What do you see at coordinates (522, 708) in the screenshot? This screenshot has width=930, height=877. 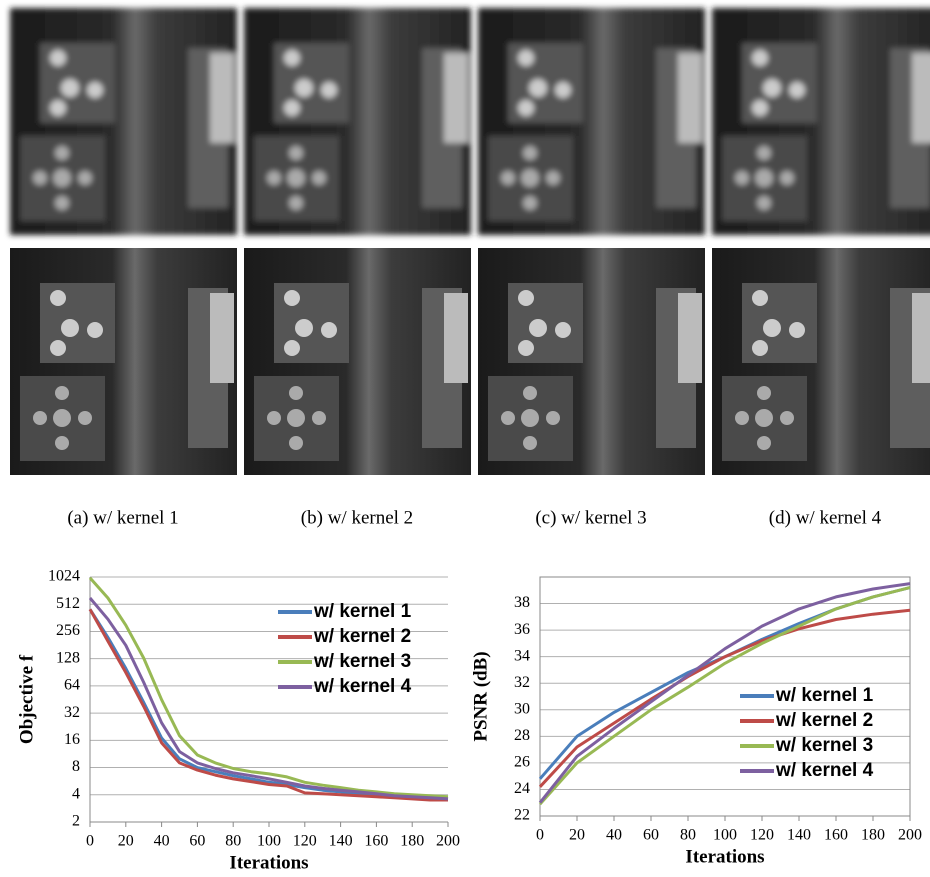 I see `y-tick-label: 30` at bounding box center [522, 708].